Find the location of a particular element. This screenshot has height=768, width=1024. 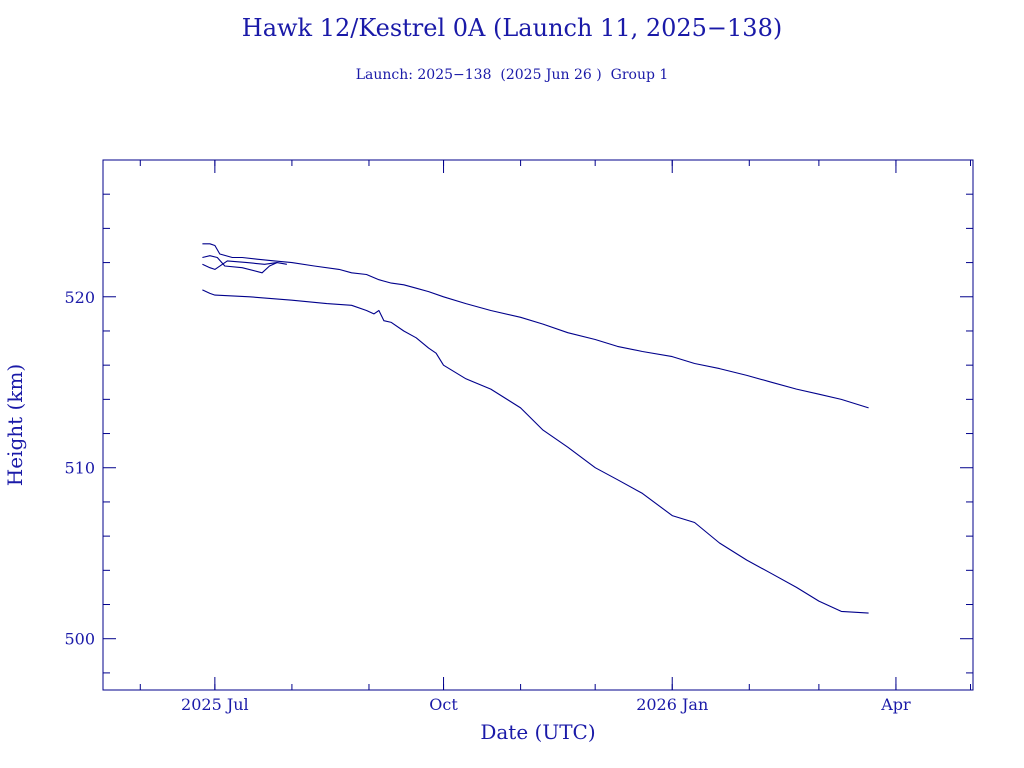

y-tick-label: 520 is located at coordinates (79, 297).